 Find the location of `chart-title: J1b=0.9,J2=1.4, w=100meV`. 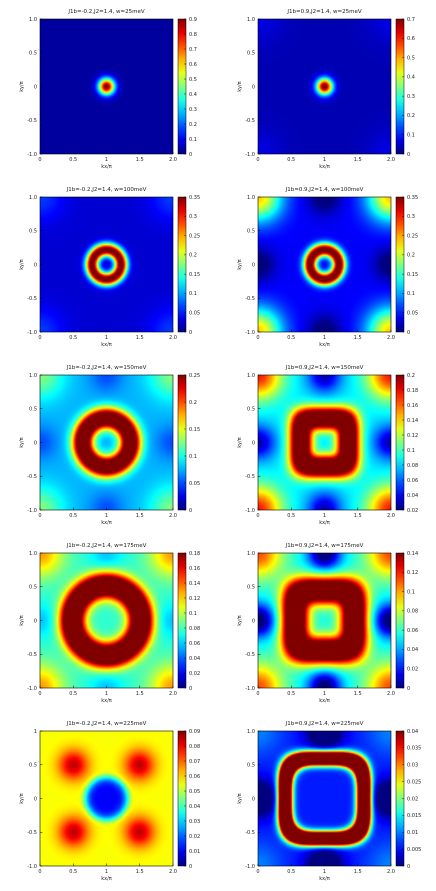

chart-title: J1b=0.9,J2=1.4, w=100meV is located at coordinates (324, 190).